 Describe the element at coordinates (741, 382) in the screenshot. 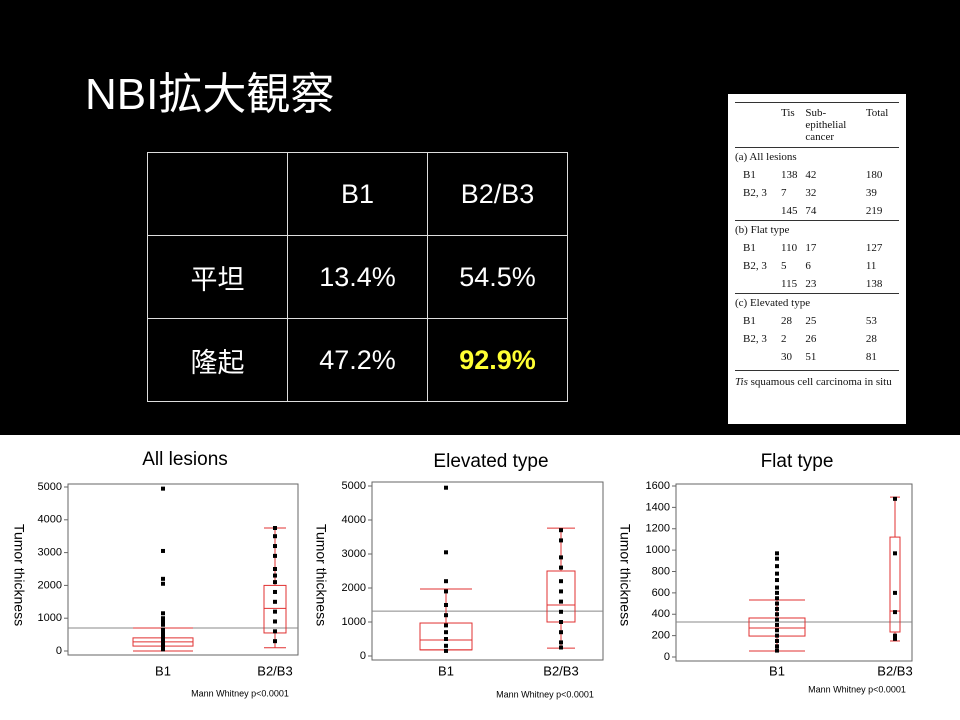

I see `note-term: Tis` at that location.